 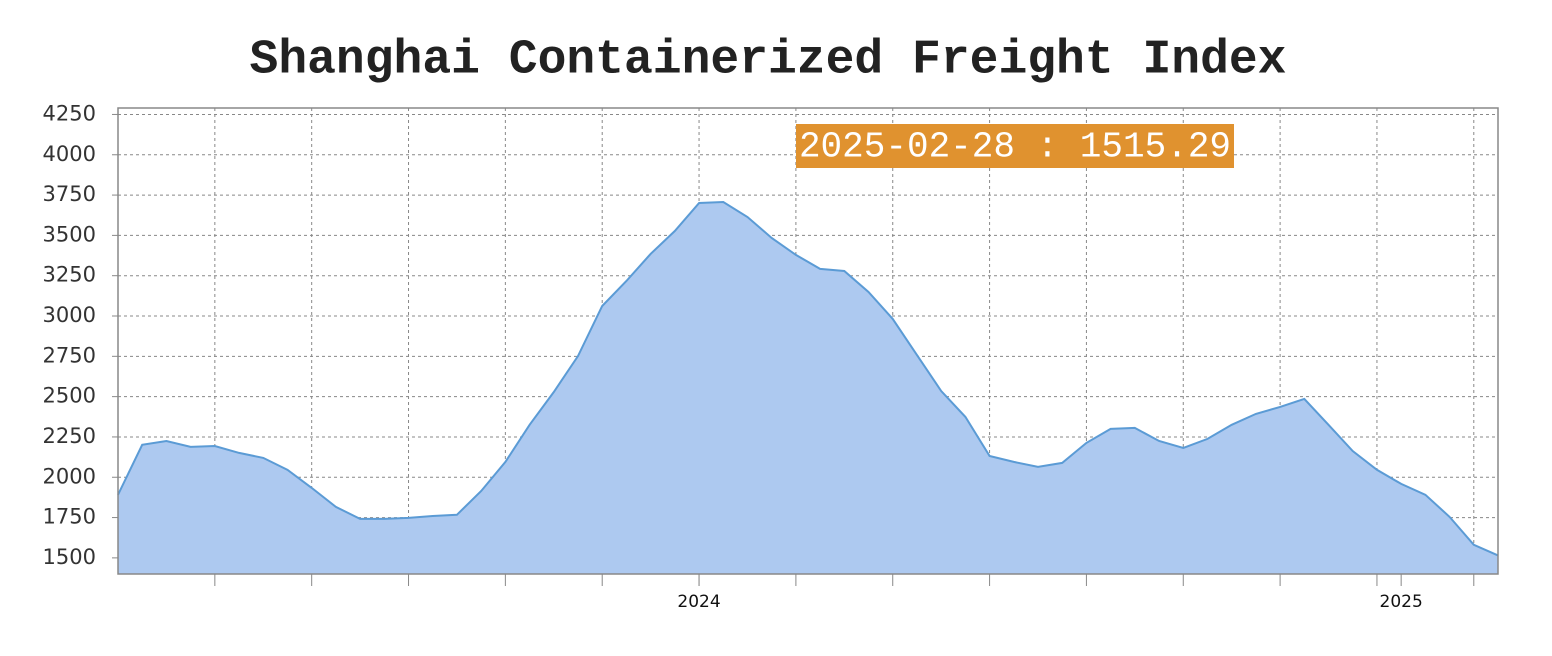 What do you see at coordinates (69, 315) in the screenshot?
I see `y-tick-label: 3000` at bounding box center [69, 315].